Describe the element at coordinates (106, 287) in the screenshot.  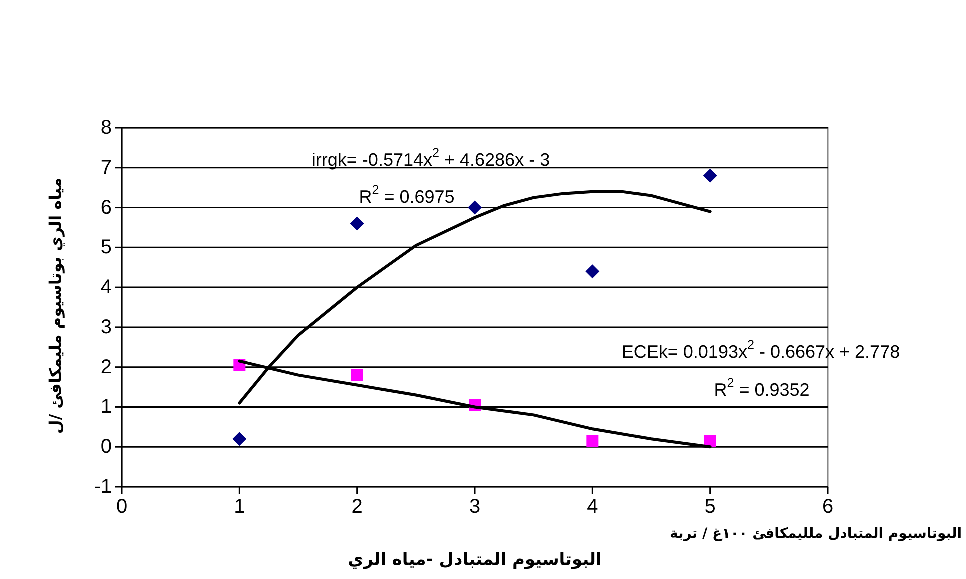
I see `y-tick-label: 4` at that location.